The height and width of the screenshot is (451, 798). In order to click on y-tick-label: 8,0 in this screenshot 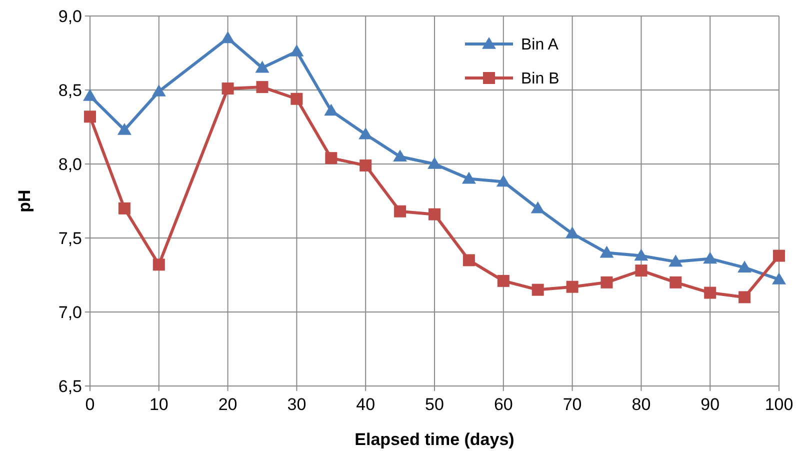, I will do `click(70, 164)`.